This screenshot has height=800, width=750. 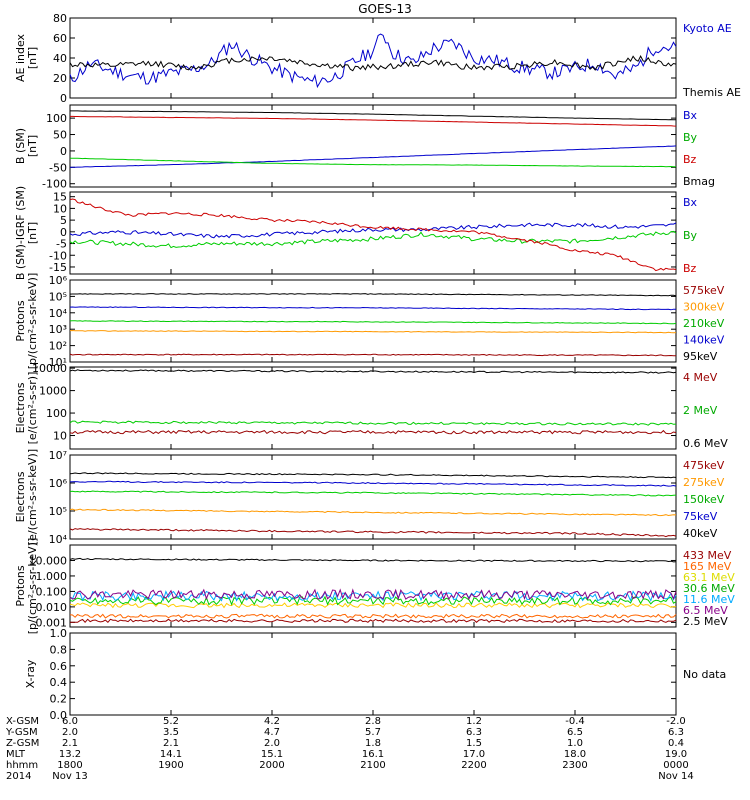 What do you see at coordinates (59, 633) in the screenshot?
I see `y-tick-label: 1.0` at bounding box center [59, 633].